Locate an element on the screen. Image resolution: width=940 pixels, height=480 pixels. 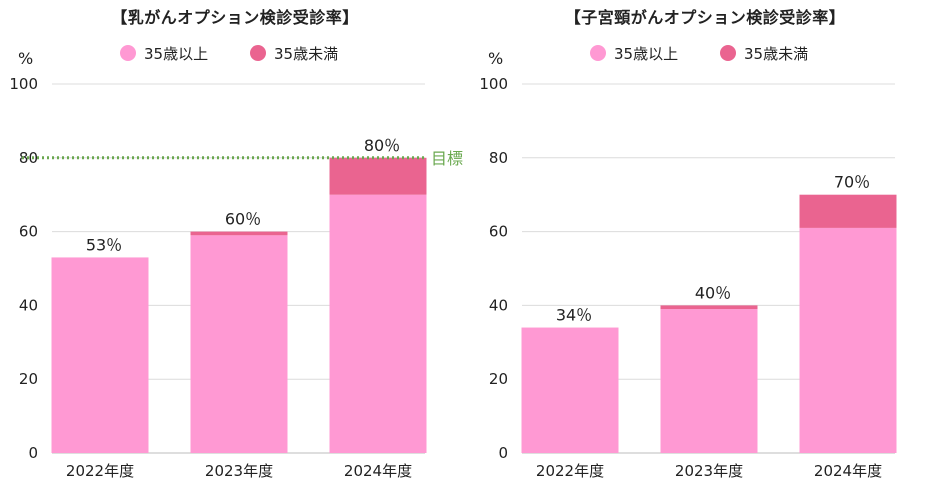
data-label: 53％ is located at coordinates (104, 244).